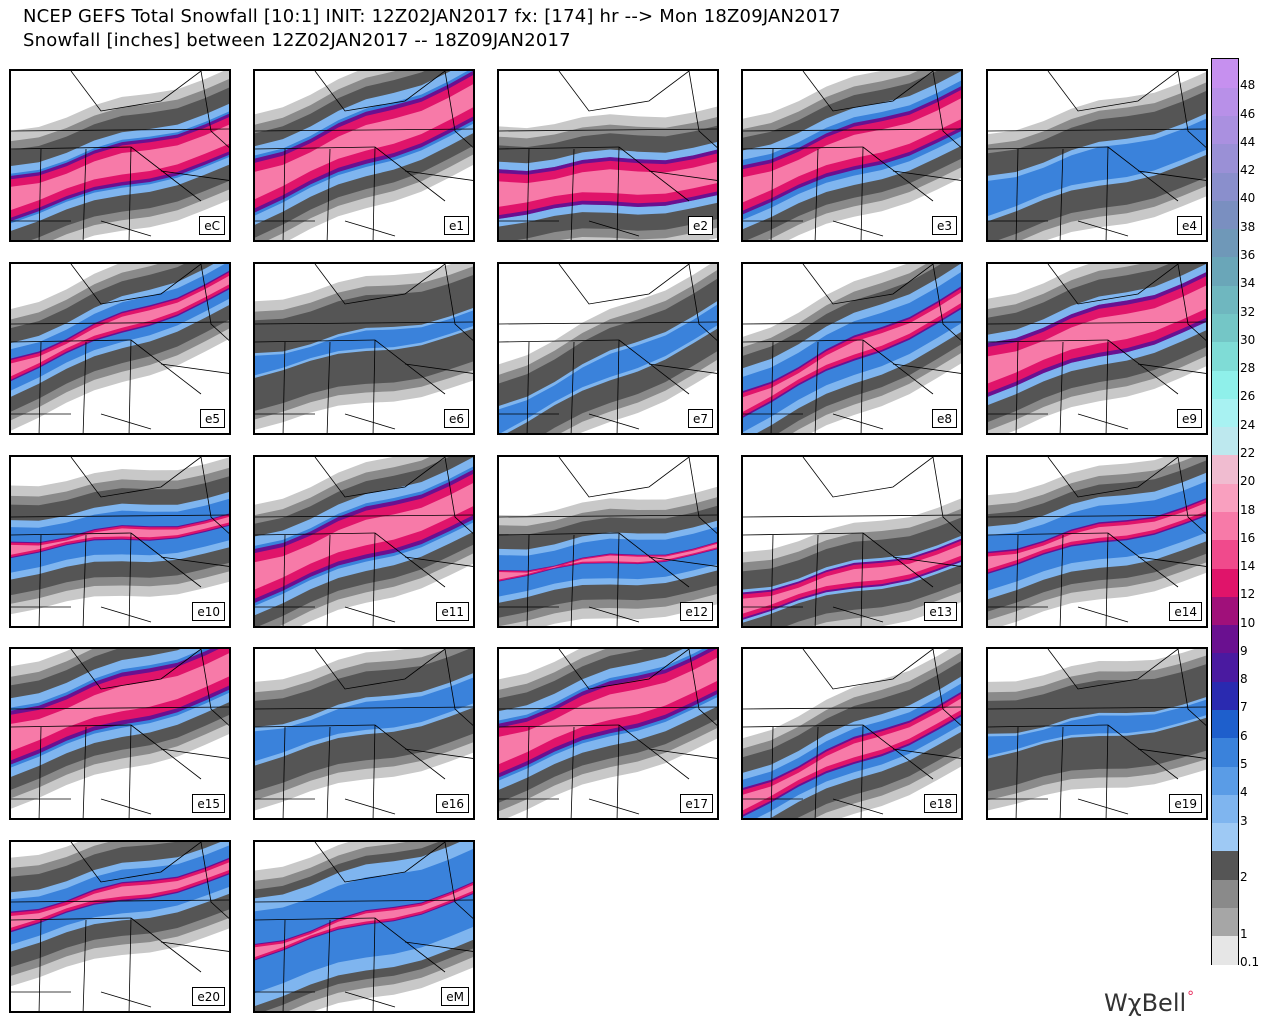 The width and height of the screenshot is (1280, 1024). Describe the element at coordinates (852, 155) in the screenshot. I see `panel-e3: e3` at that location.